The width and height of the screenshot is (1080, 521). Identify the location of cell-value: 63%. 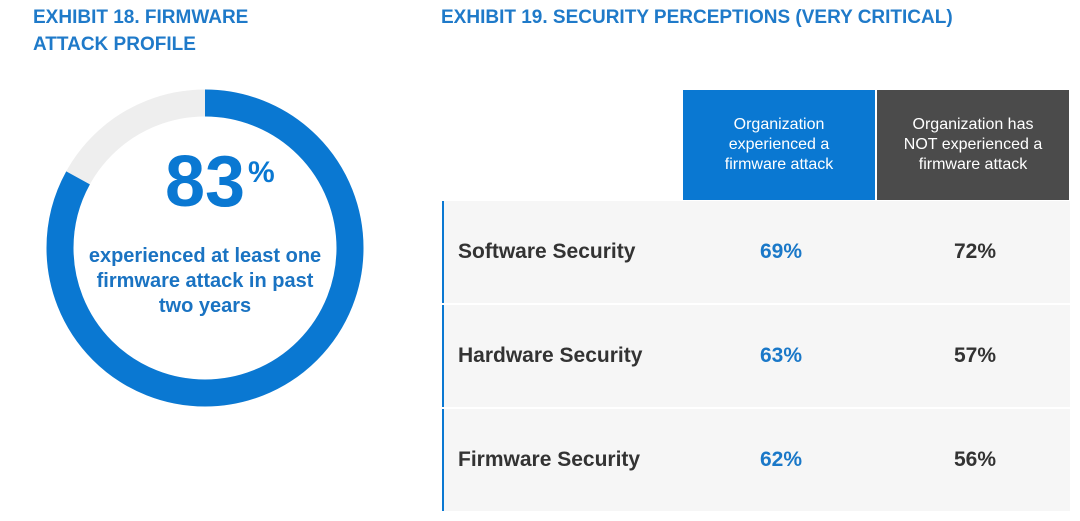
(781, 355).